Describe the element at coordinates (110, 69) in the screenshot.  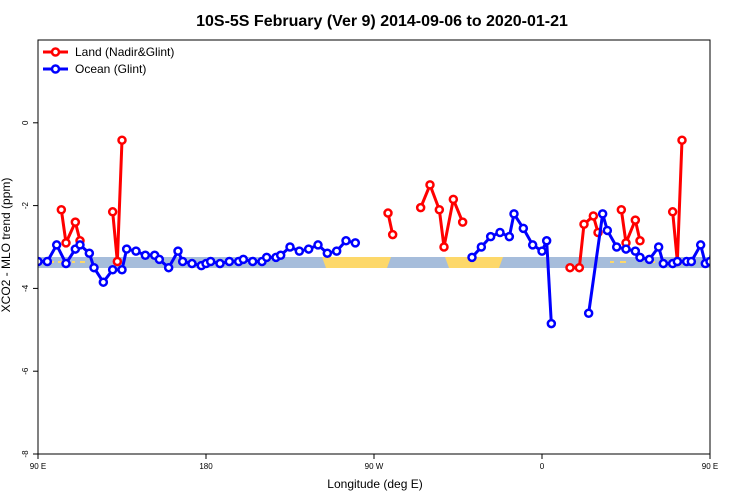
I see `legend-ocean-label: Ocean (Glint)` at that location.